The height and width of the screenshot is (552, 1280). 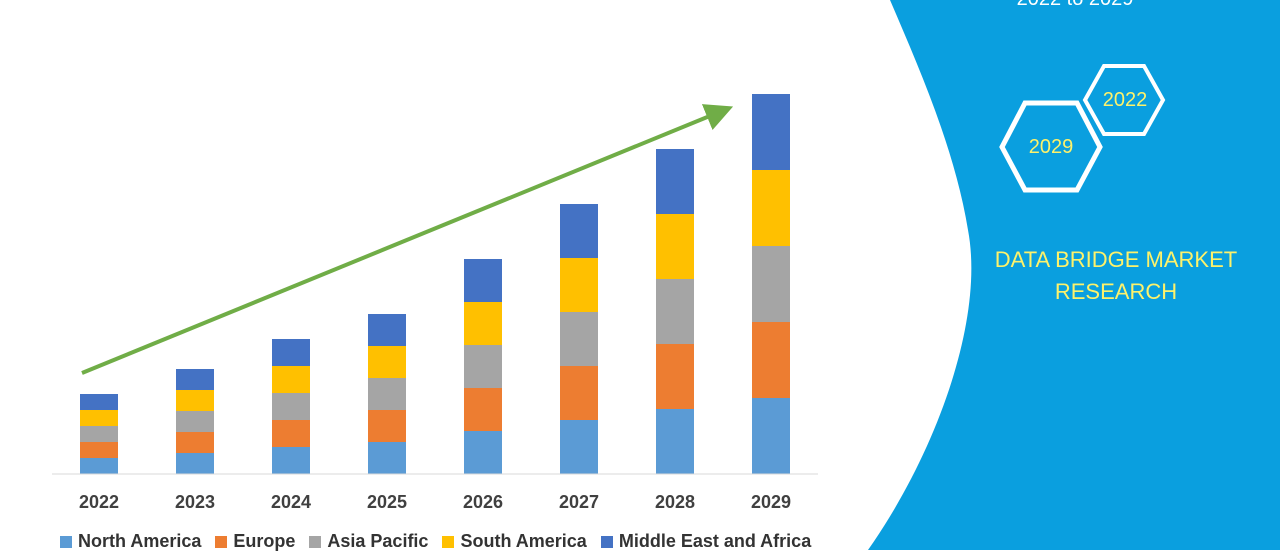 What do you see at coordinates (1116, 275) in the screenshot?
I see `brand-name: DATA BRIDGE MARKET RESEARCH` at bounding box center [1116, 275].